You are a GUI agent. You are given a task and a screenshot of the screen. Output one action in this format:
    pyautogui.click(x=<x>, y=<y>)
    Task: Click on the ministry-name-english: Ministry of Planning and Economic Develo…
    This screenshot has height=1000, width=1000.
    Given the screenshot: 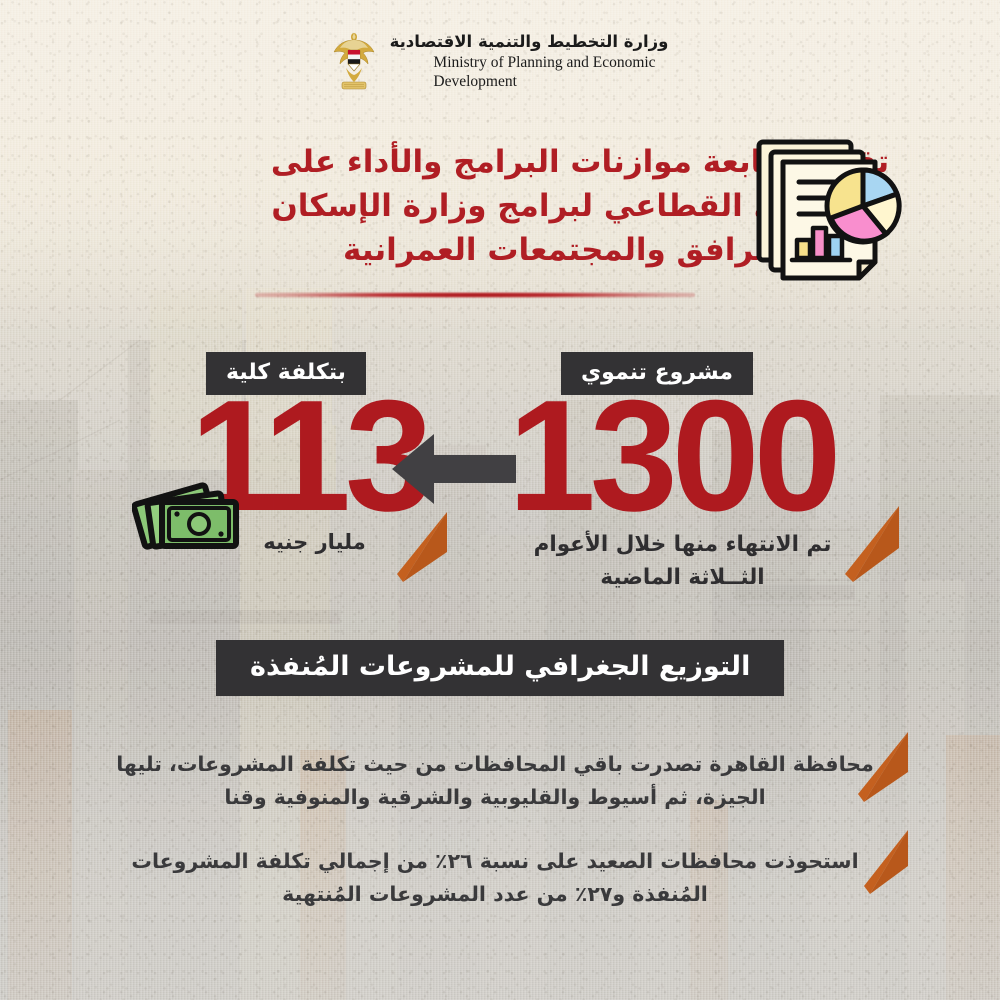 What is the action you would take?
    pyautogui.click(x=544, y=71)
    